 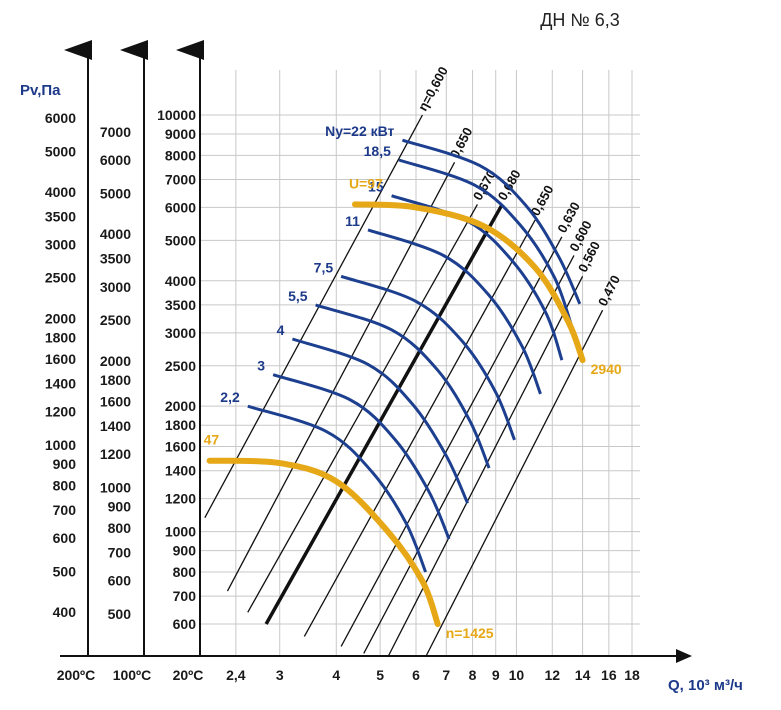 What do you see at coordinates (132, 675) in the screenshot?
I see `temperature-axis-label-1: 100ºC` at bounding box center [132, 675].